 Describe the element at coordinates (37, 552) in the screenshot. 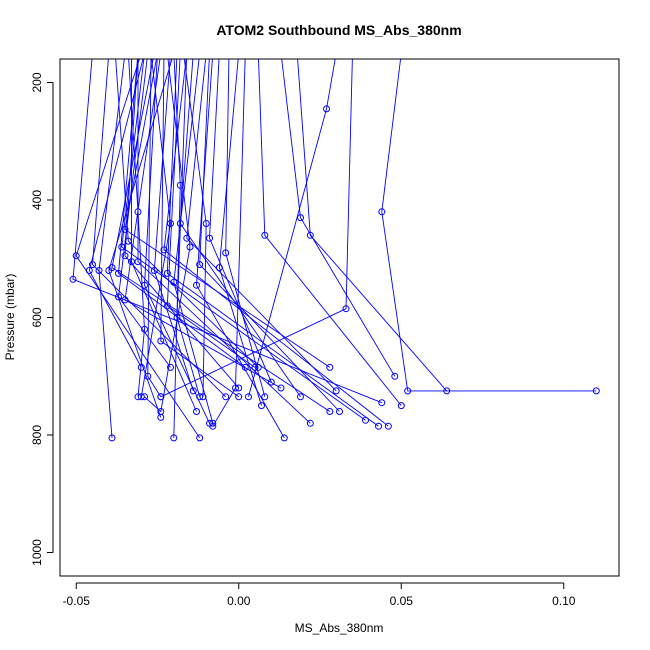

I see `y-tick-label: 1000` at that location.